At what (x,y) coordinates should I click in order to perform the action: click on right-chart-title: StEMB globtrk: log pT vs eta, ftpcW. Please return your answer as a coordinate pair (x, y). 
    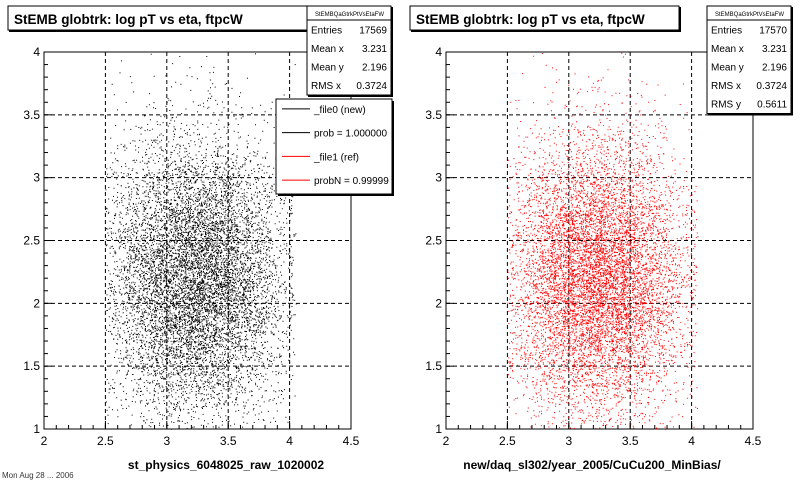
    Looking at the image, I should click on (530, 19).